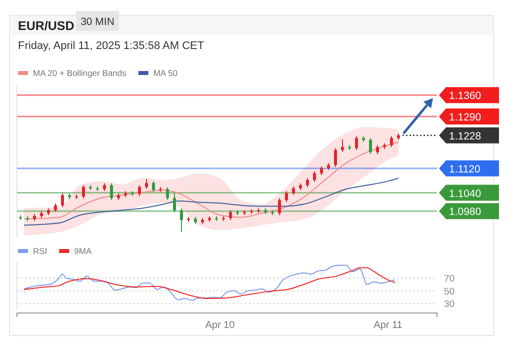  I want to click on legend-label: MA 20 + Bollinger Bands, so click(79, 73).